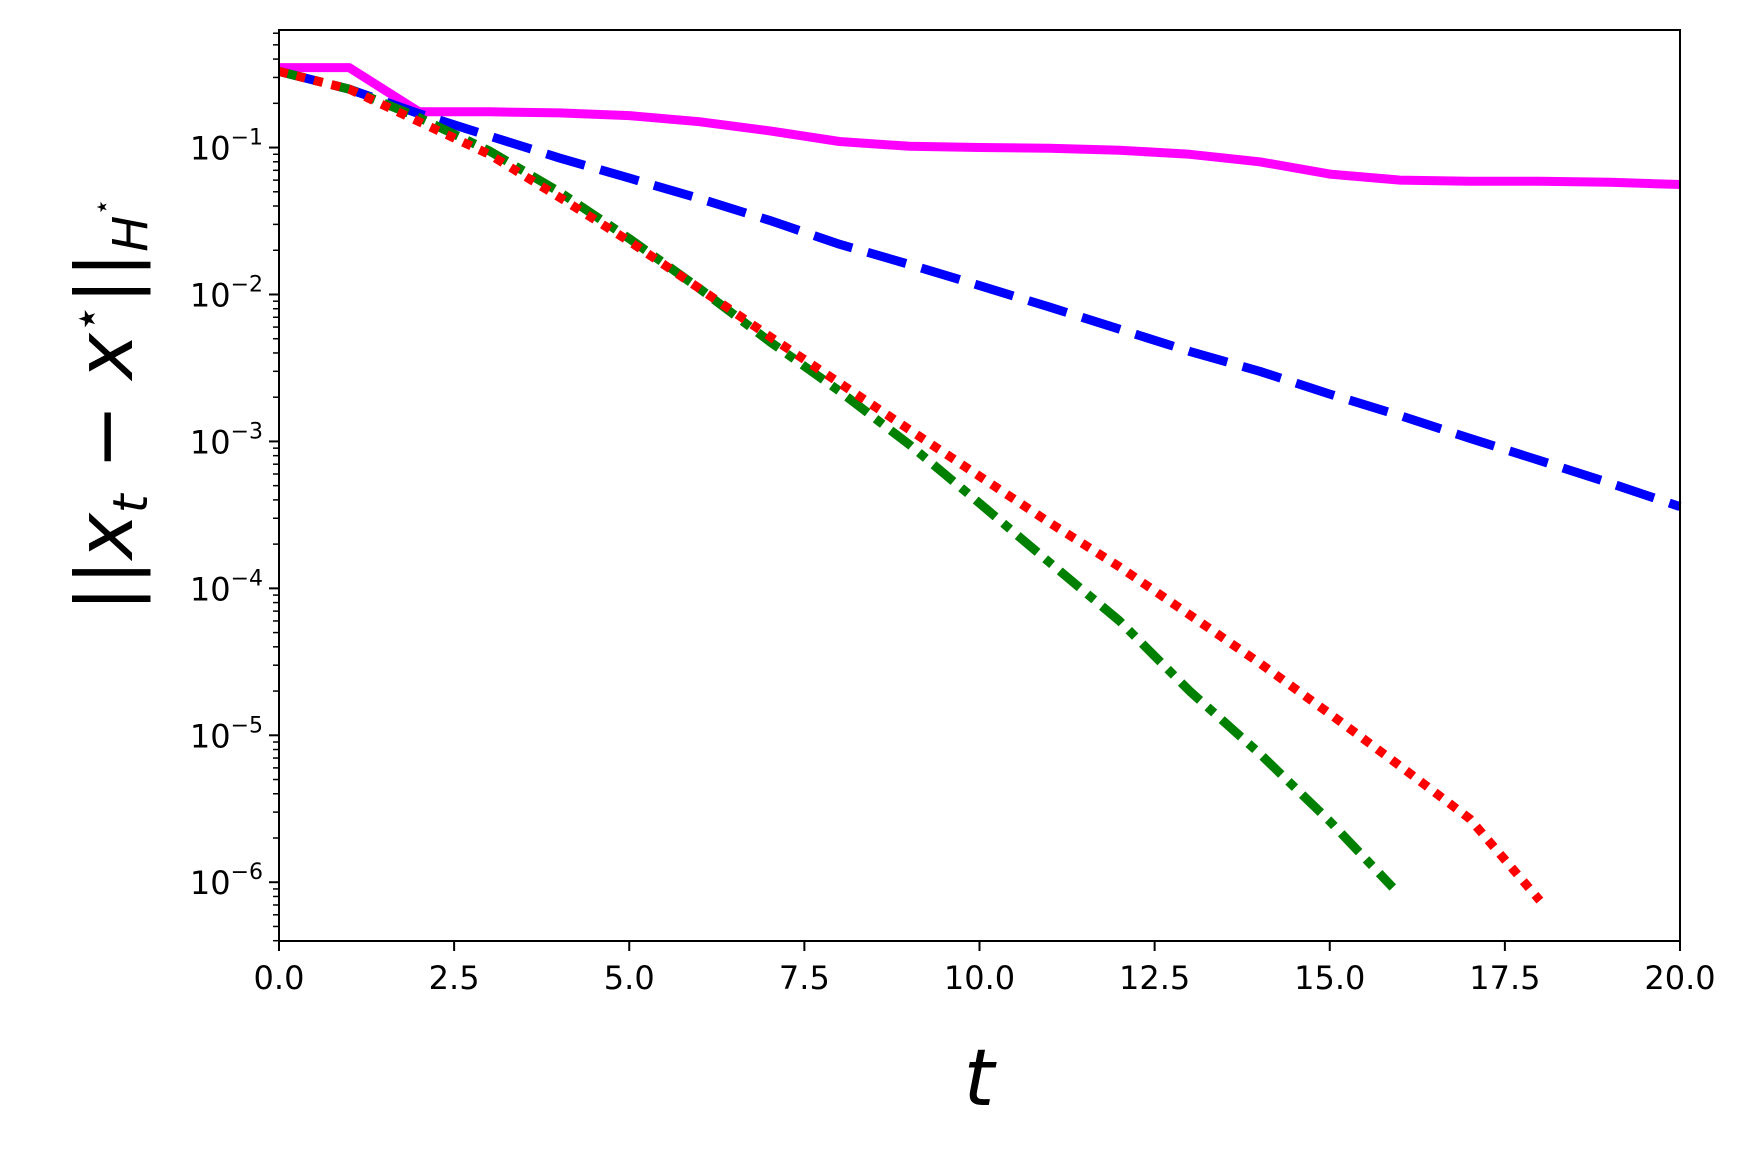  Describe the element at coordinates (1329, 978) in the screenshot. I see `x-tick-label: 15.0` at that location.